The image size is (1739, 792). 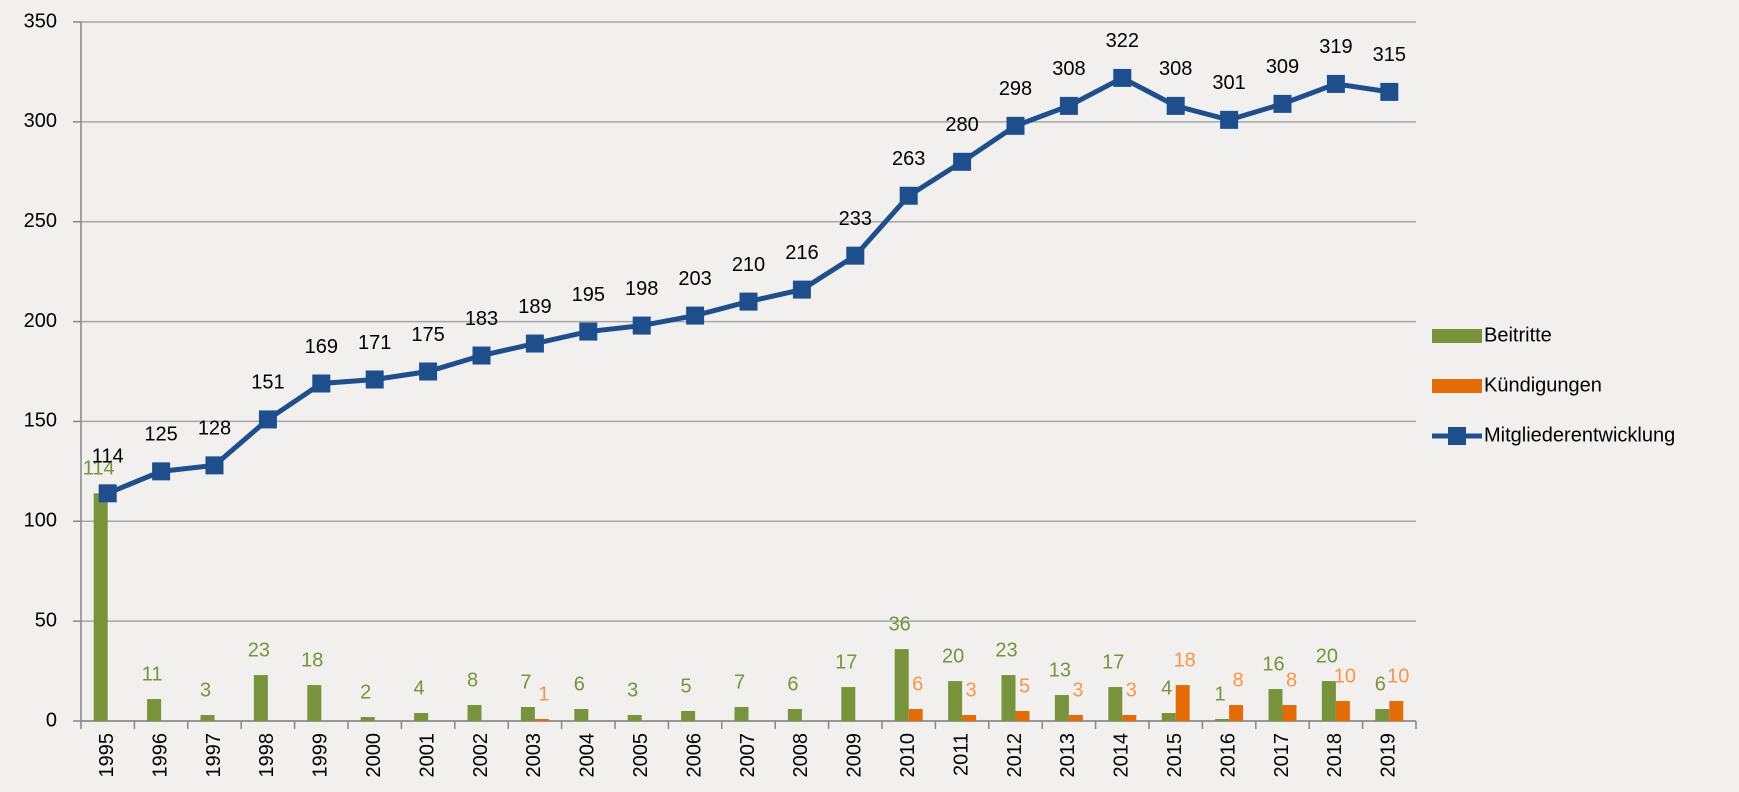 What do you see at coordinates (579, 684) in the screenshot?
I see `data-label: 6` at bounding box center [579, 684].